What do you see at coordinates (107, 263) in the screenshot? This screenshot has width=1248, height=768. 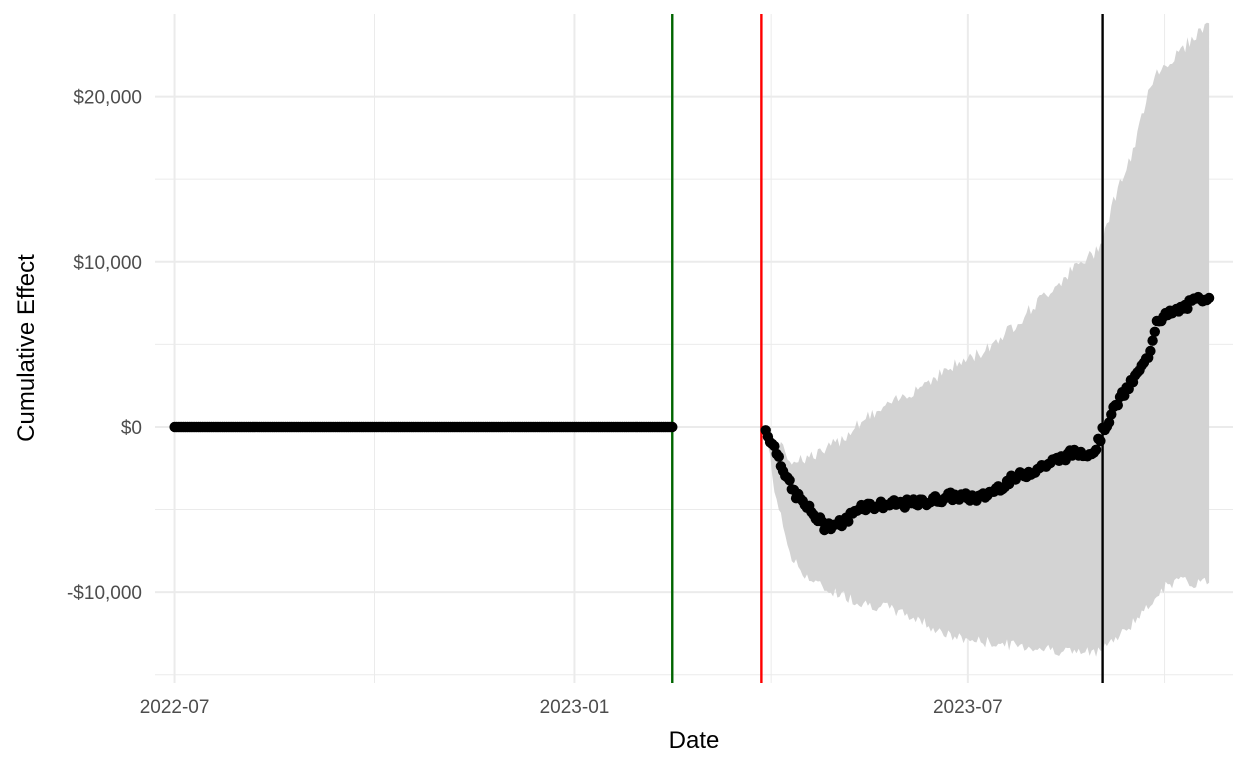 I see `y-tick-label: $10,000` at bounding box center [107, 263].